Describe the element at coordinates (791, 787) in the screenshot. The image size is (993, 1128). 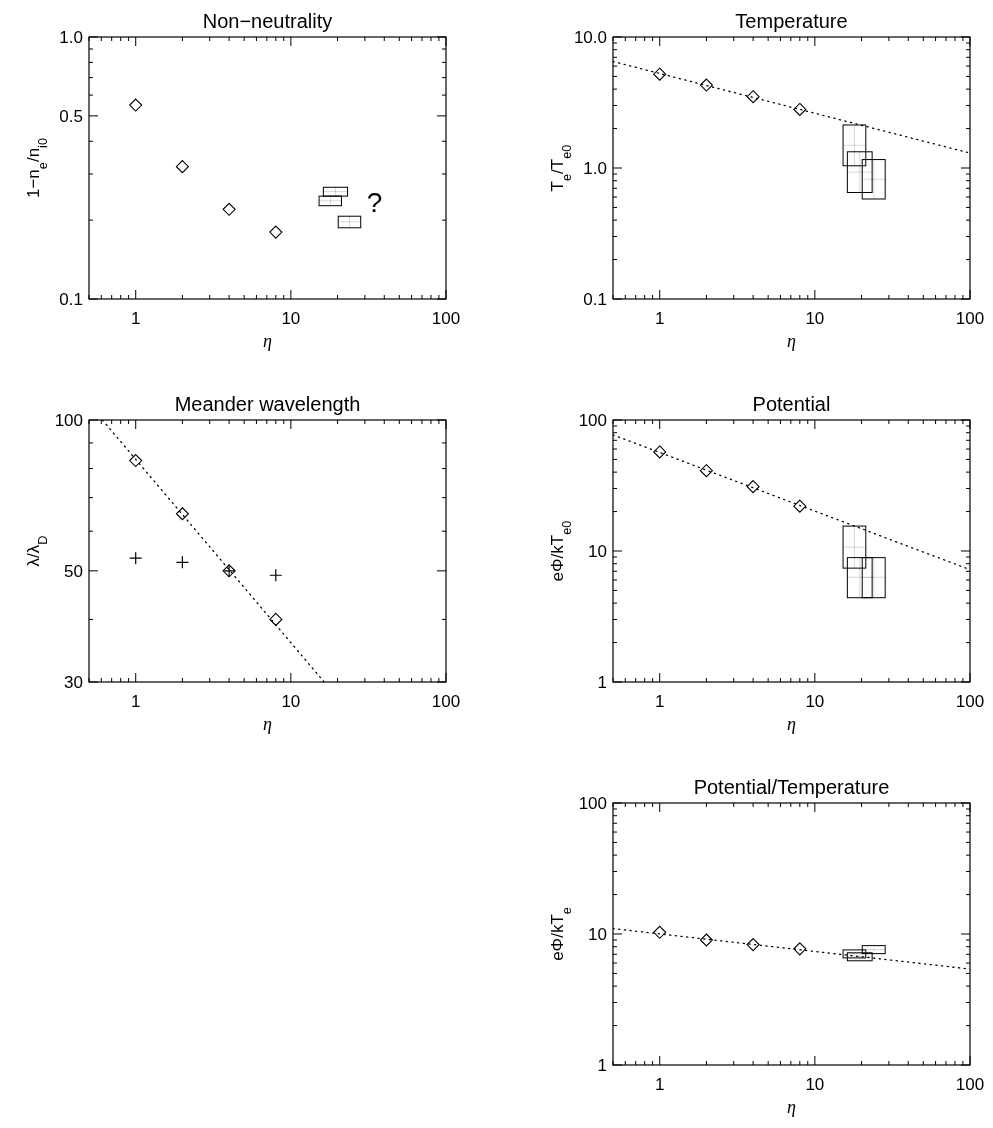
I see `chart-title: Potential/Temperature` at that location.